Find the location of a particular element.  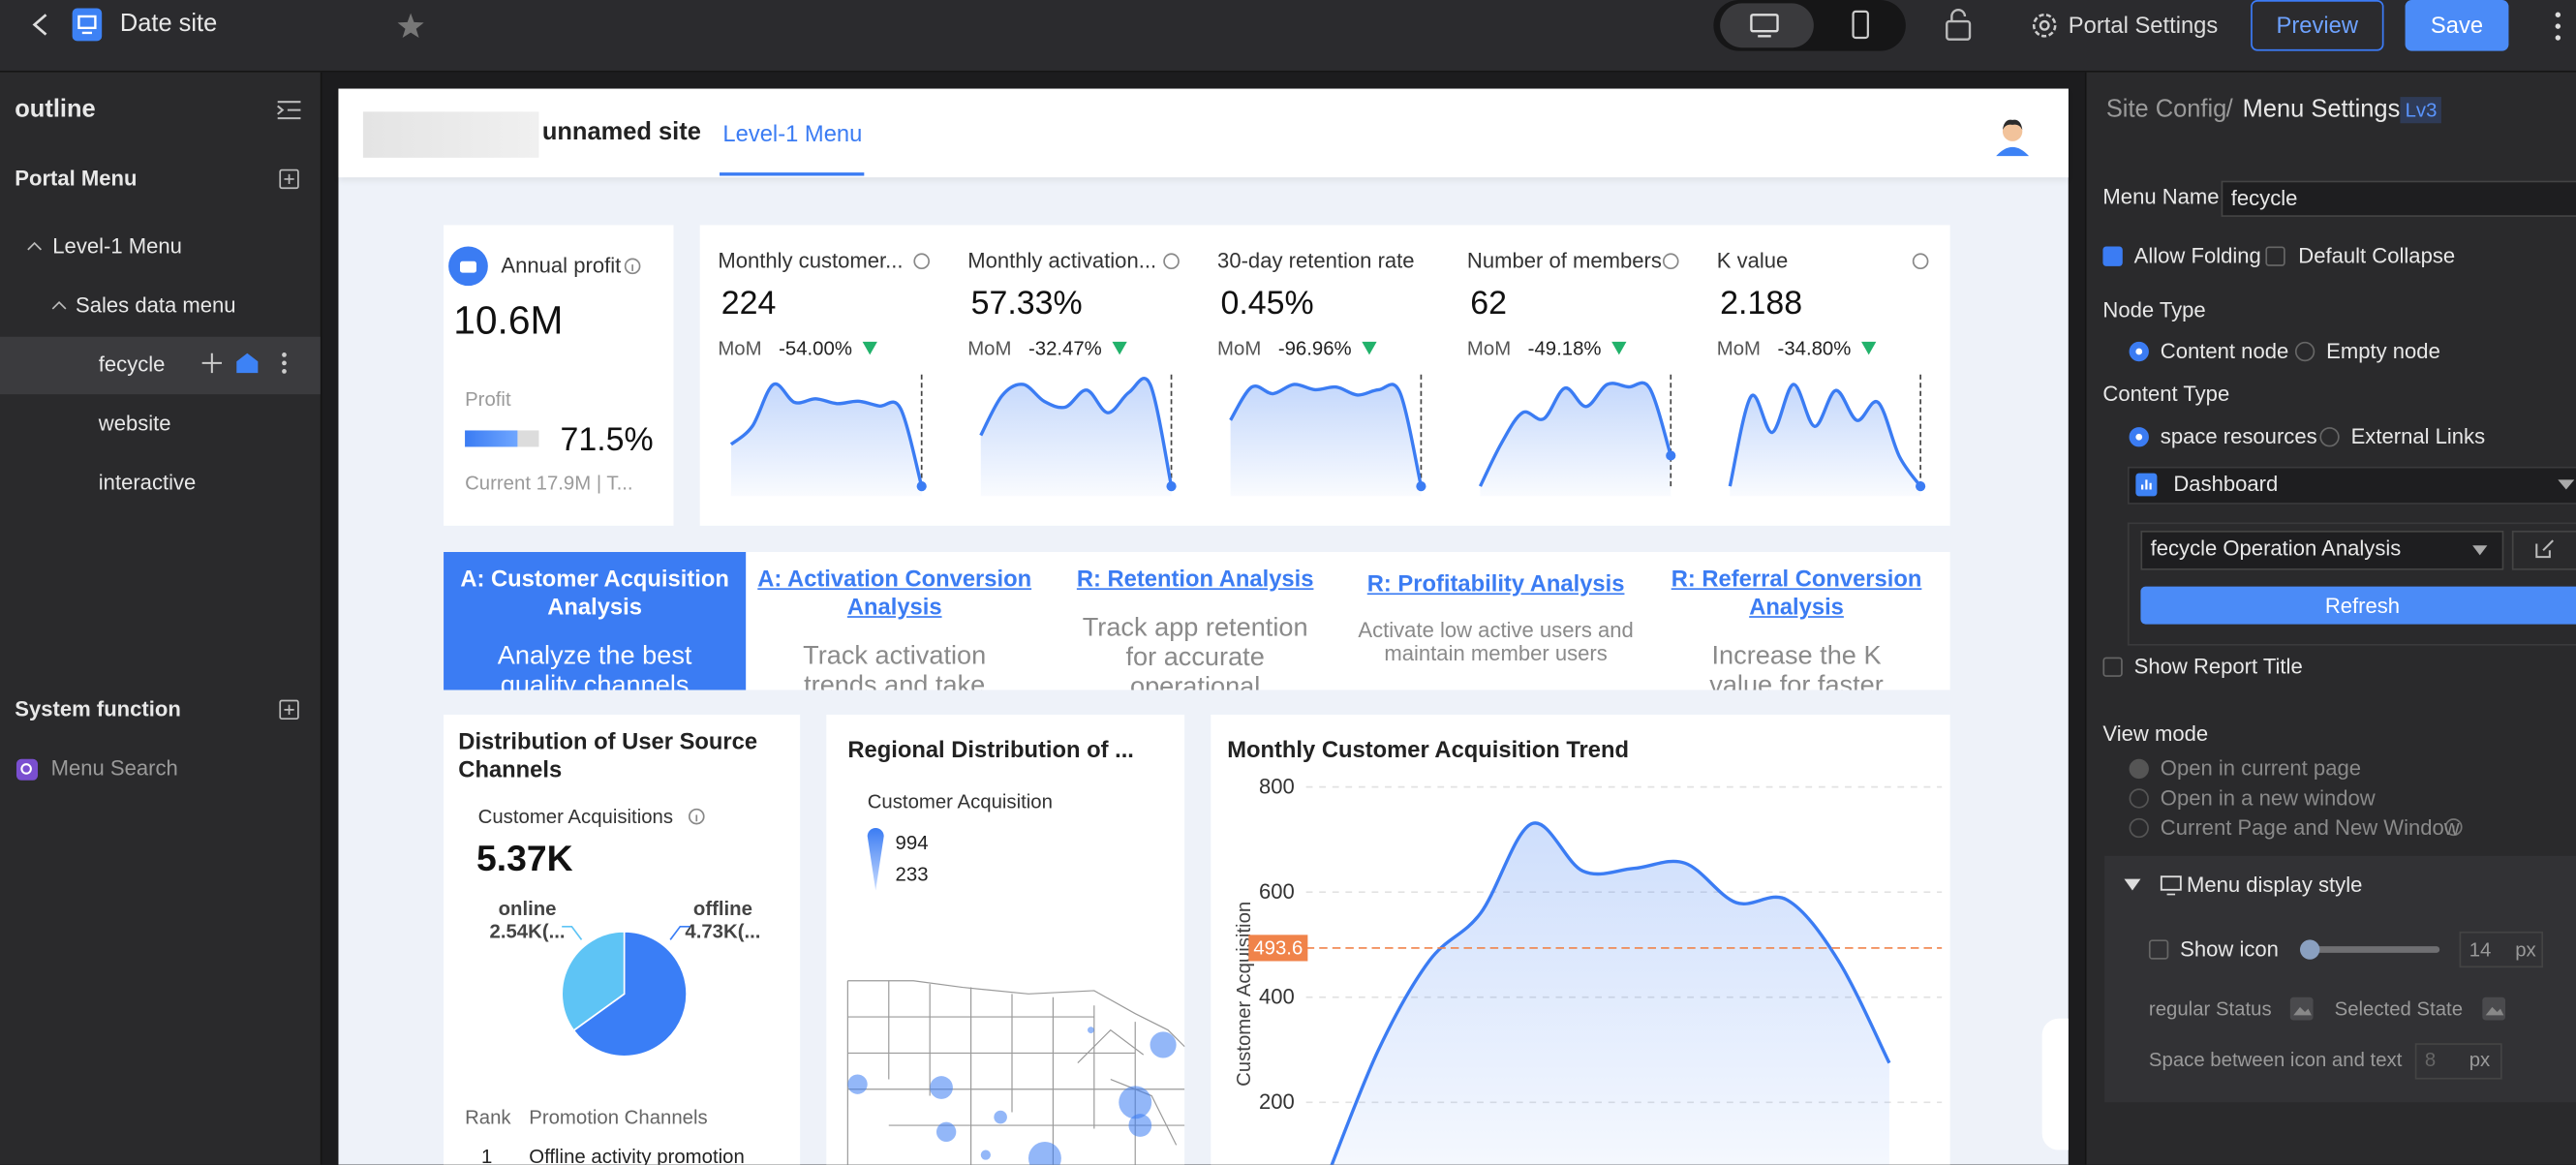

home-icon is located at coordinates (247, 363).